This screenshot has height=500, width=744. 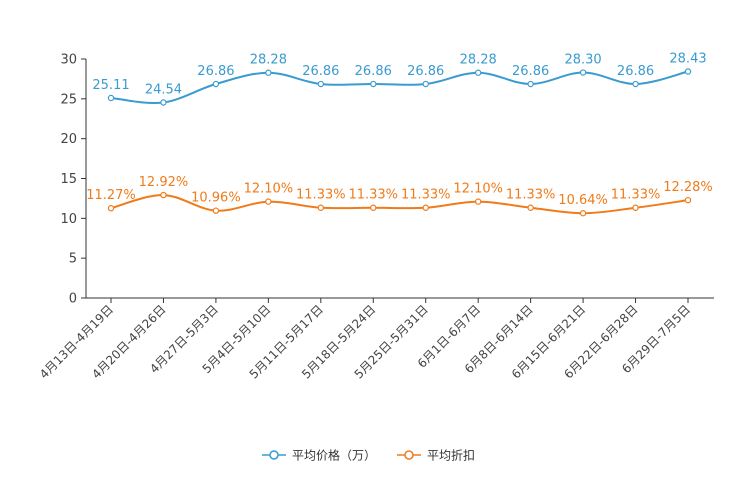 I want to click on data-label: 28.43, so click(x=687, y=59).